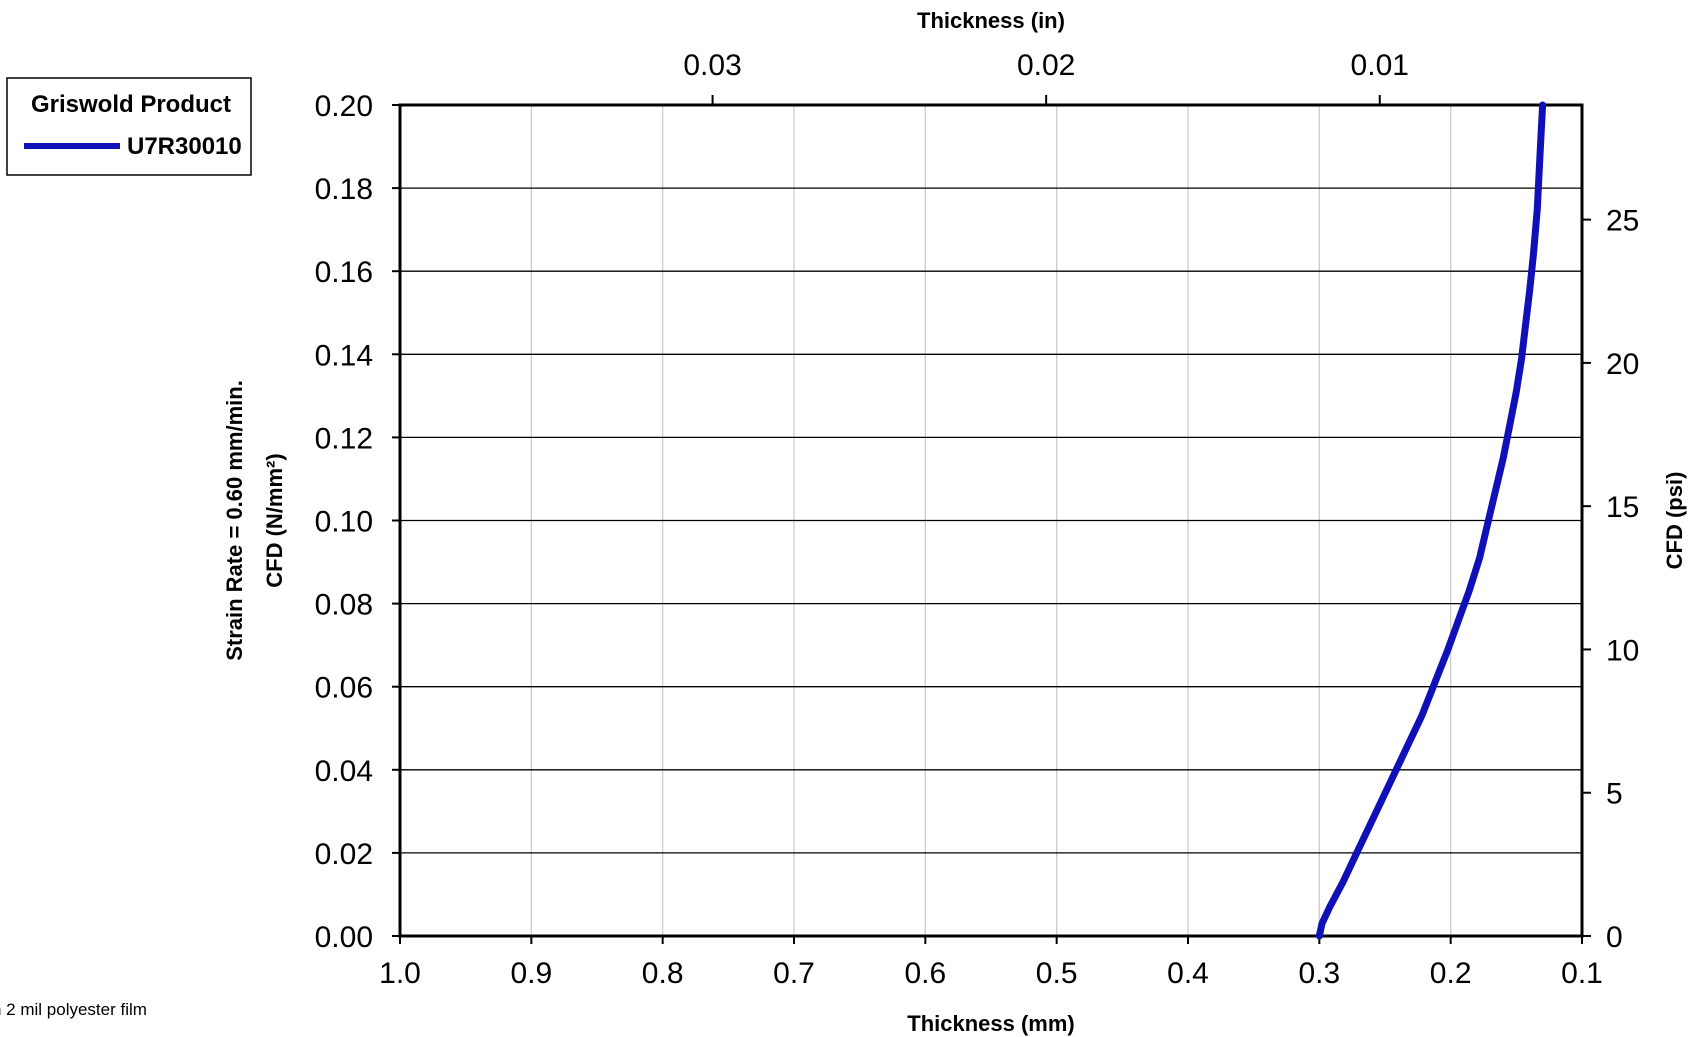  I want to click on y-tick-label: 0.16, so click(344, 272).